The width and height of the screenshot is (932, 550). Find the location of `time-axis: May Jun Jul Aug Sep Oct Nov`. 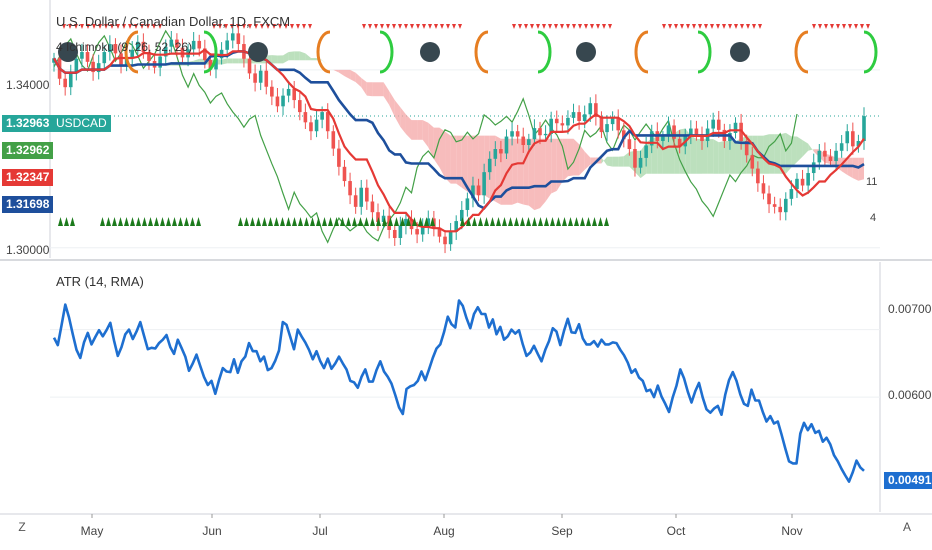

time-axis: May Jun Jul Aug Sep Oct Nov is located at coordinates (442, 526).